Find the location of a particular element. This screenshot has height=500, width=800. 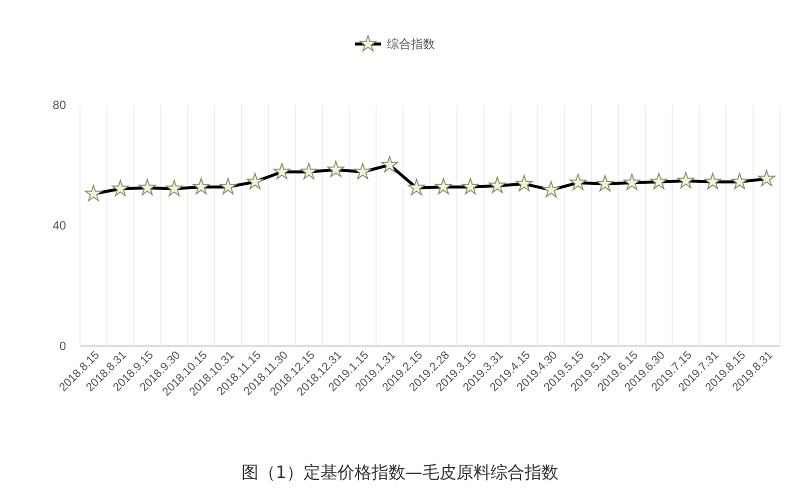

y-tick-label: 80 is located at coordinates (59, 105).